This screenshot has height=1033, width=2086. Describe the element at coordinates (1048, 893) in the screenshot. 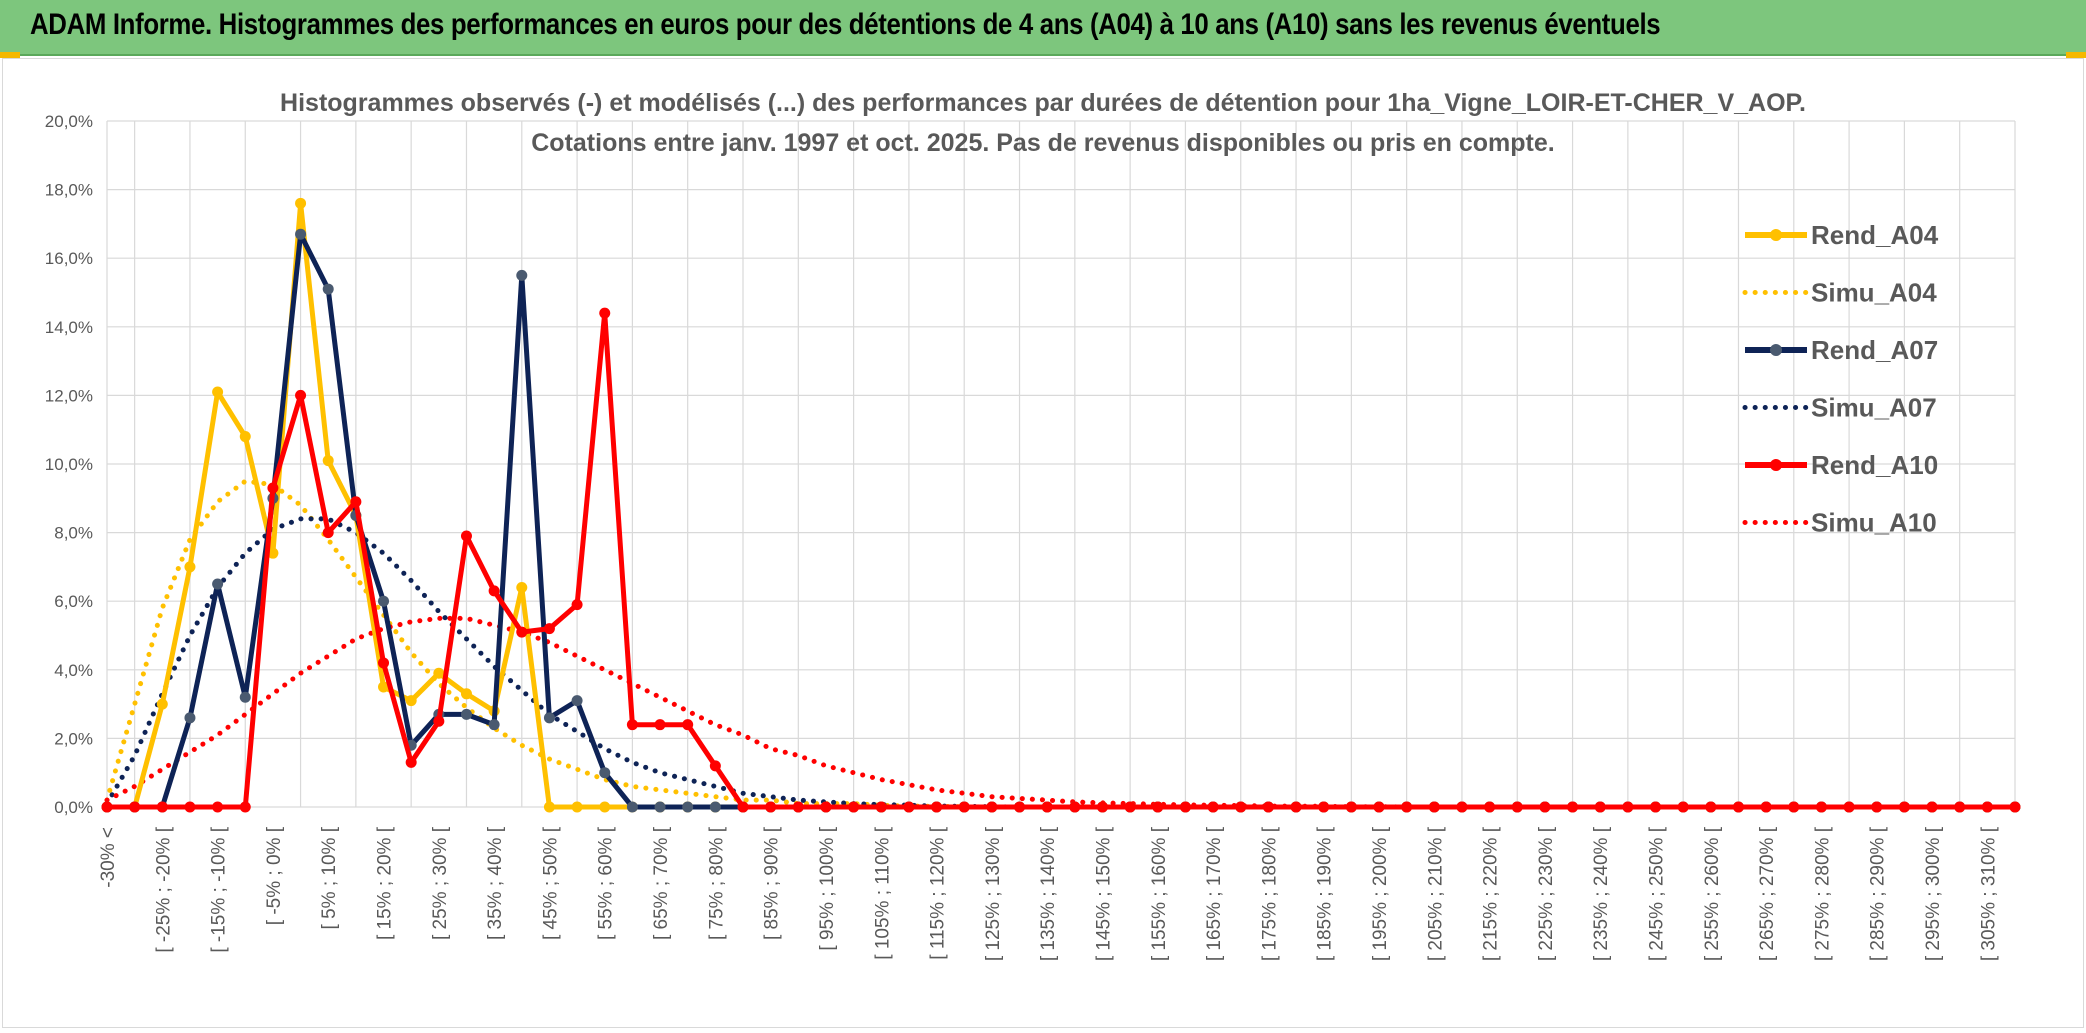

I see `x-tick-label: [ 135% ; 140% [` at that location.